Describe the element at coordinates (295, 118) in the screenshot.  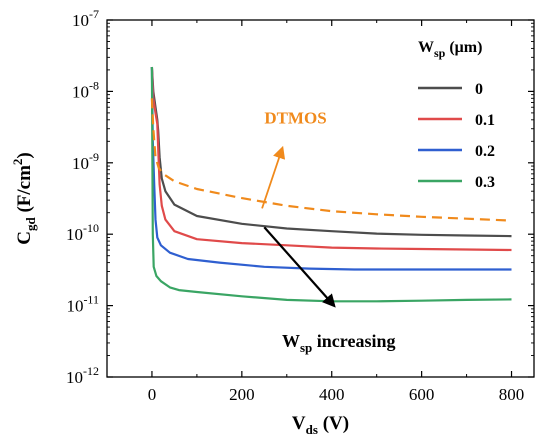
I see `dtmos-annotation: DTMOS` at that location.